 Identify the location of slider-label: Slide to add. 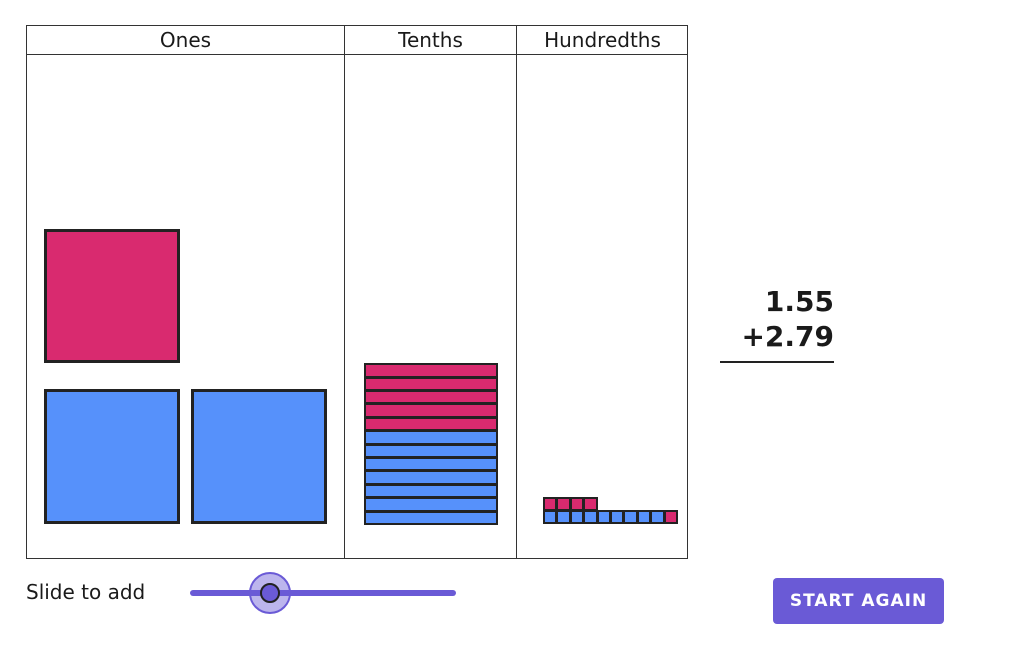
(86, 592).